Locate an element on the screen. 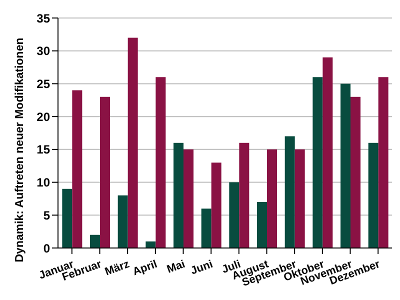  x-tick-label: Mai is located at coordinates (176, 267).